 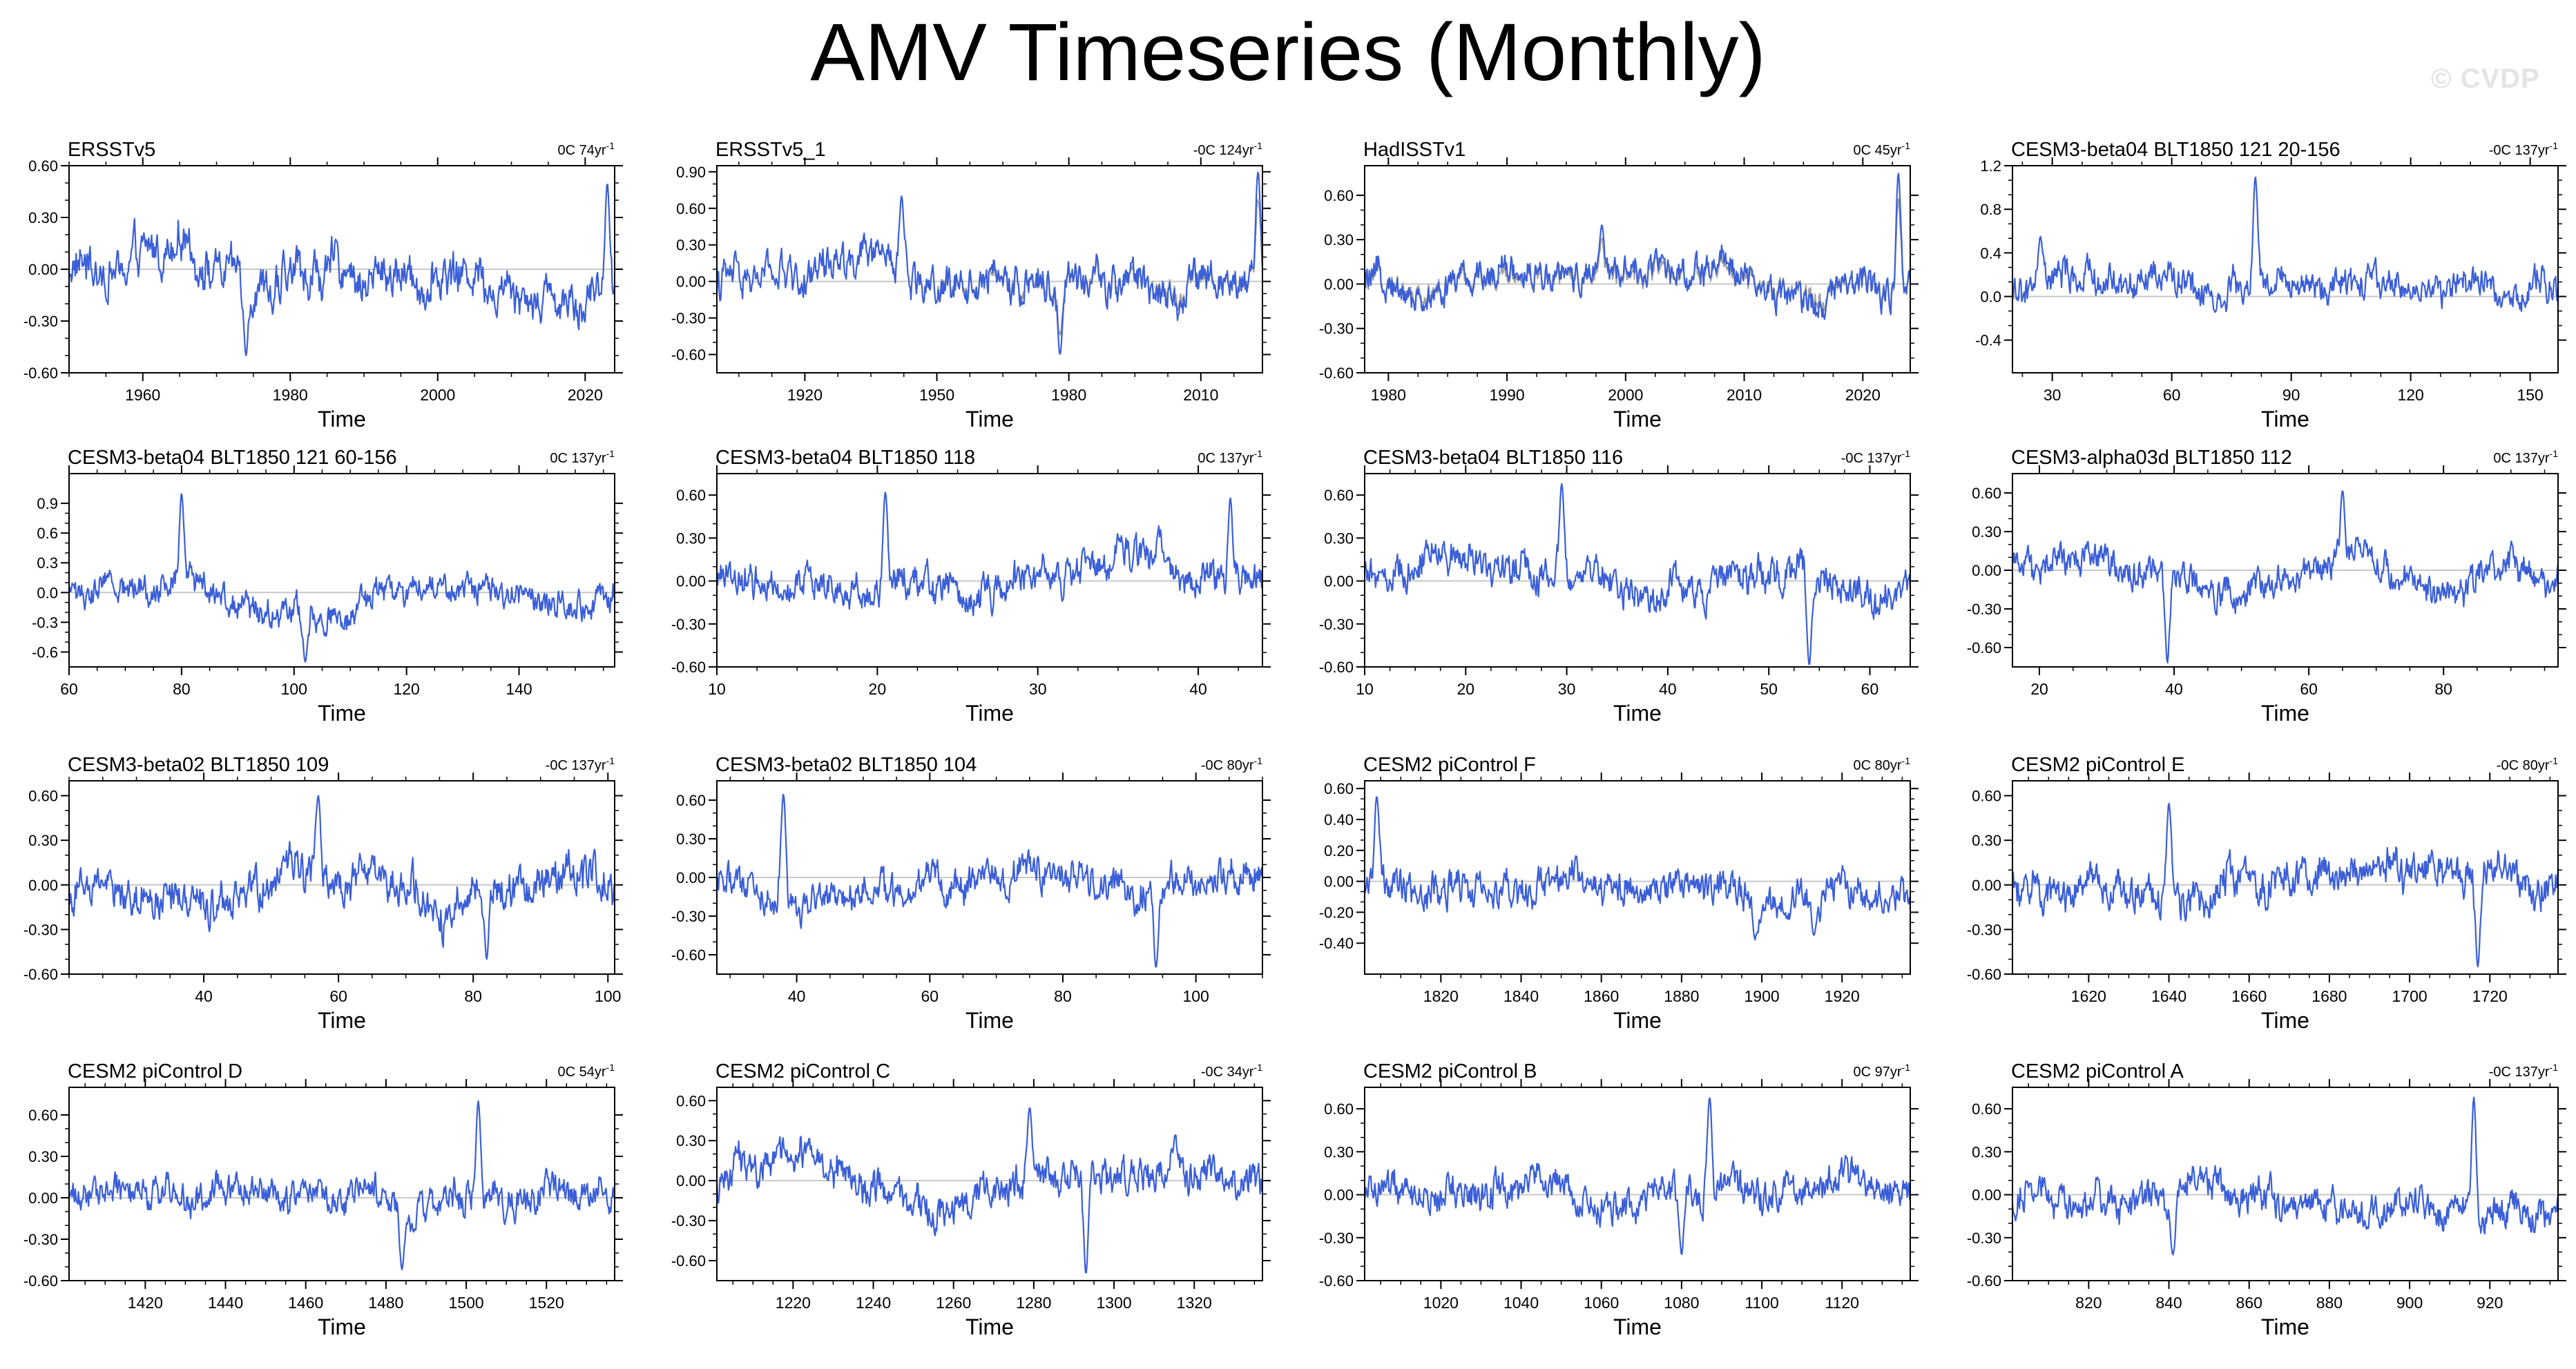 I want to click on panel-title: CESM3-beta04 BLT1850 118, so click(x=845, y=458).